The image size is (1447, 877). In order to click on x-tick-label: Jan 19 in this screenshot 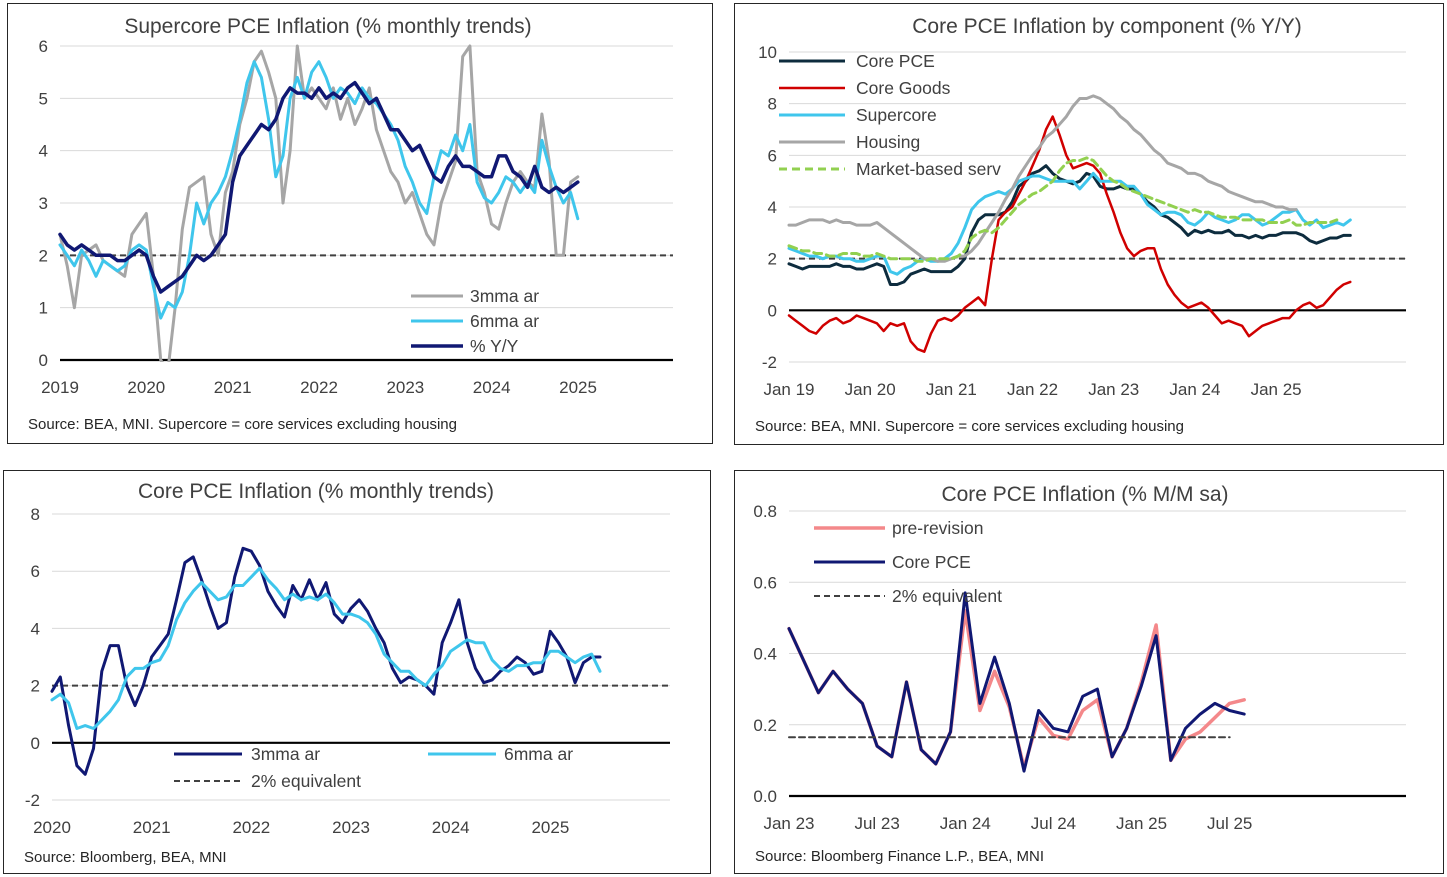, I will do `click(788, 389)`.